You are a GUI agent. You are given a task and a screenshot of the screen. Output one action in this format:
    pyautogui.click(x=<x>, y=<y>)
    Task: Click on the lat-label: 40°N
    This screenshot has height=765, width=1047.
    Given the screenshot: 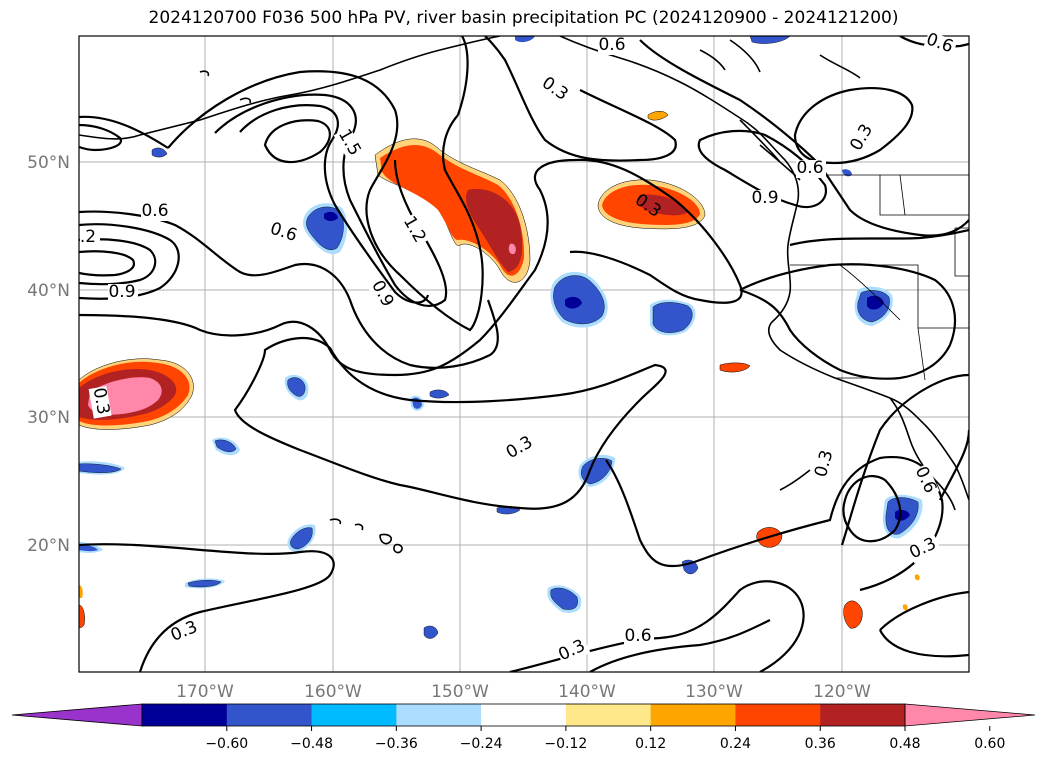 What is the action you would take?
    pyautogui.click(x=48, y=291)
    